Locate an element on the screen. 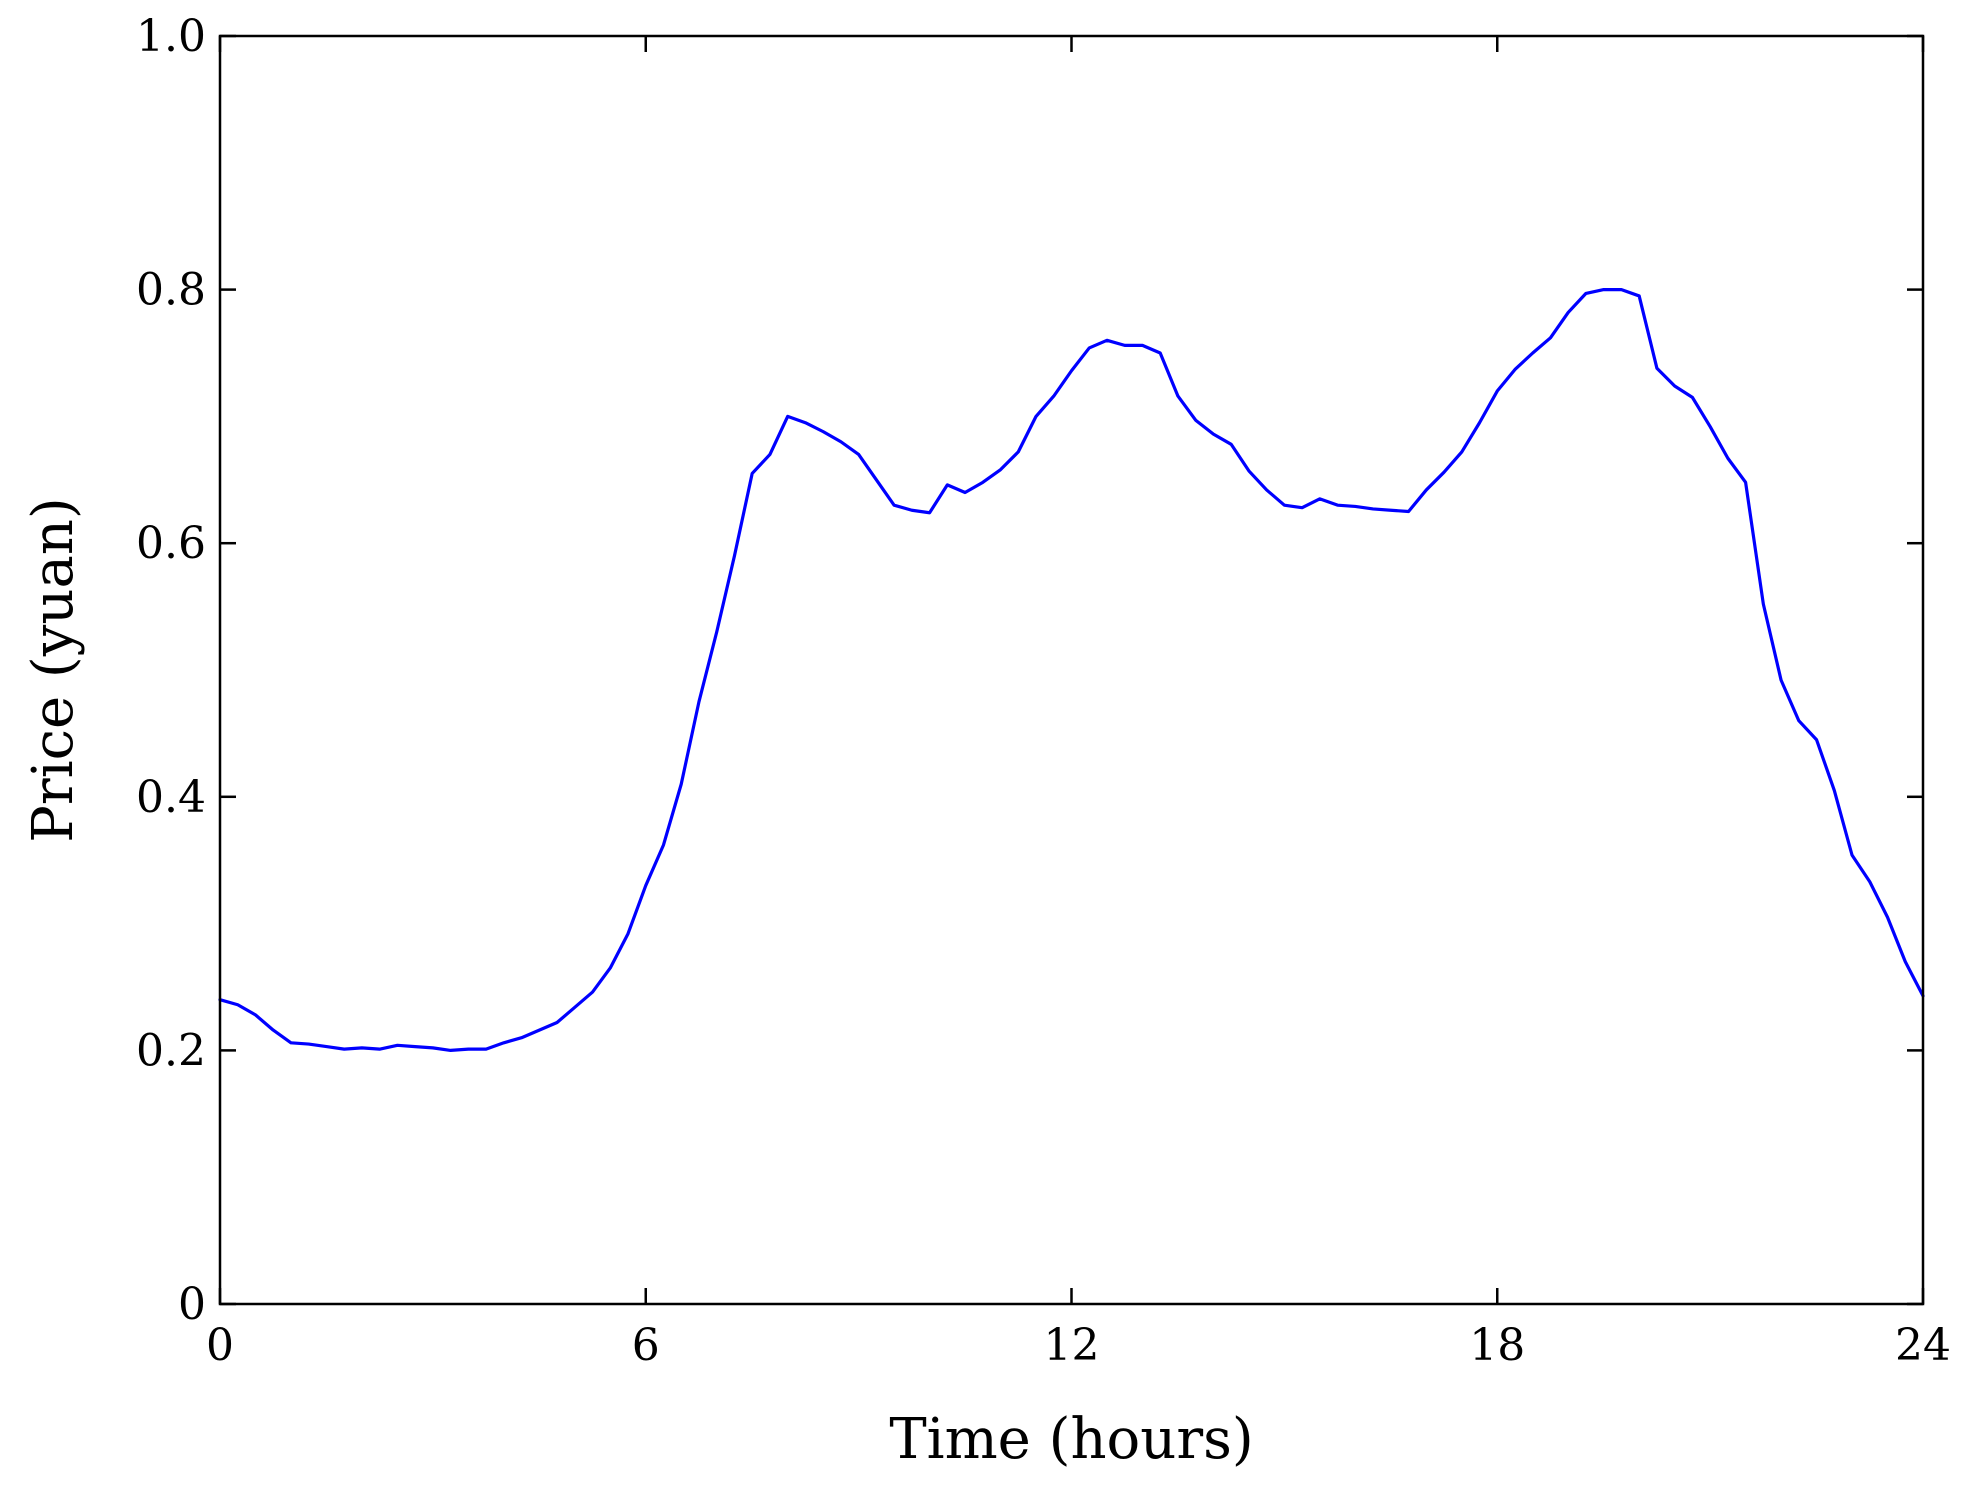 The width and height of the screenshot is (1971, 1487). y-tick-label: 1.0 is located at coordinates (171, 36).